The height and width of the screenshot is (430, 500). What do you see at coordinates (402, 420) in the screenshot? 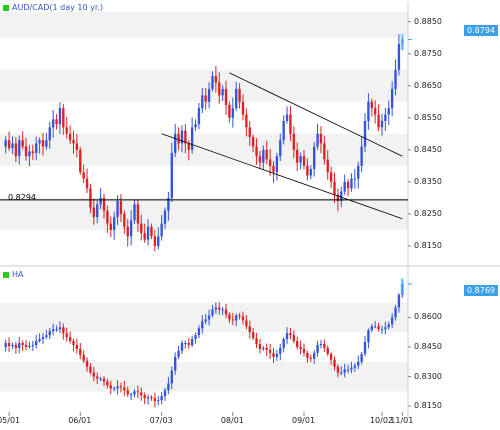
I see `x-tick-label: 11/01` at bounding box center [402, 420].